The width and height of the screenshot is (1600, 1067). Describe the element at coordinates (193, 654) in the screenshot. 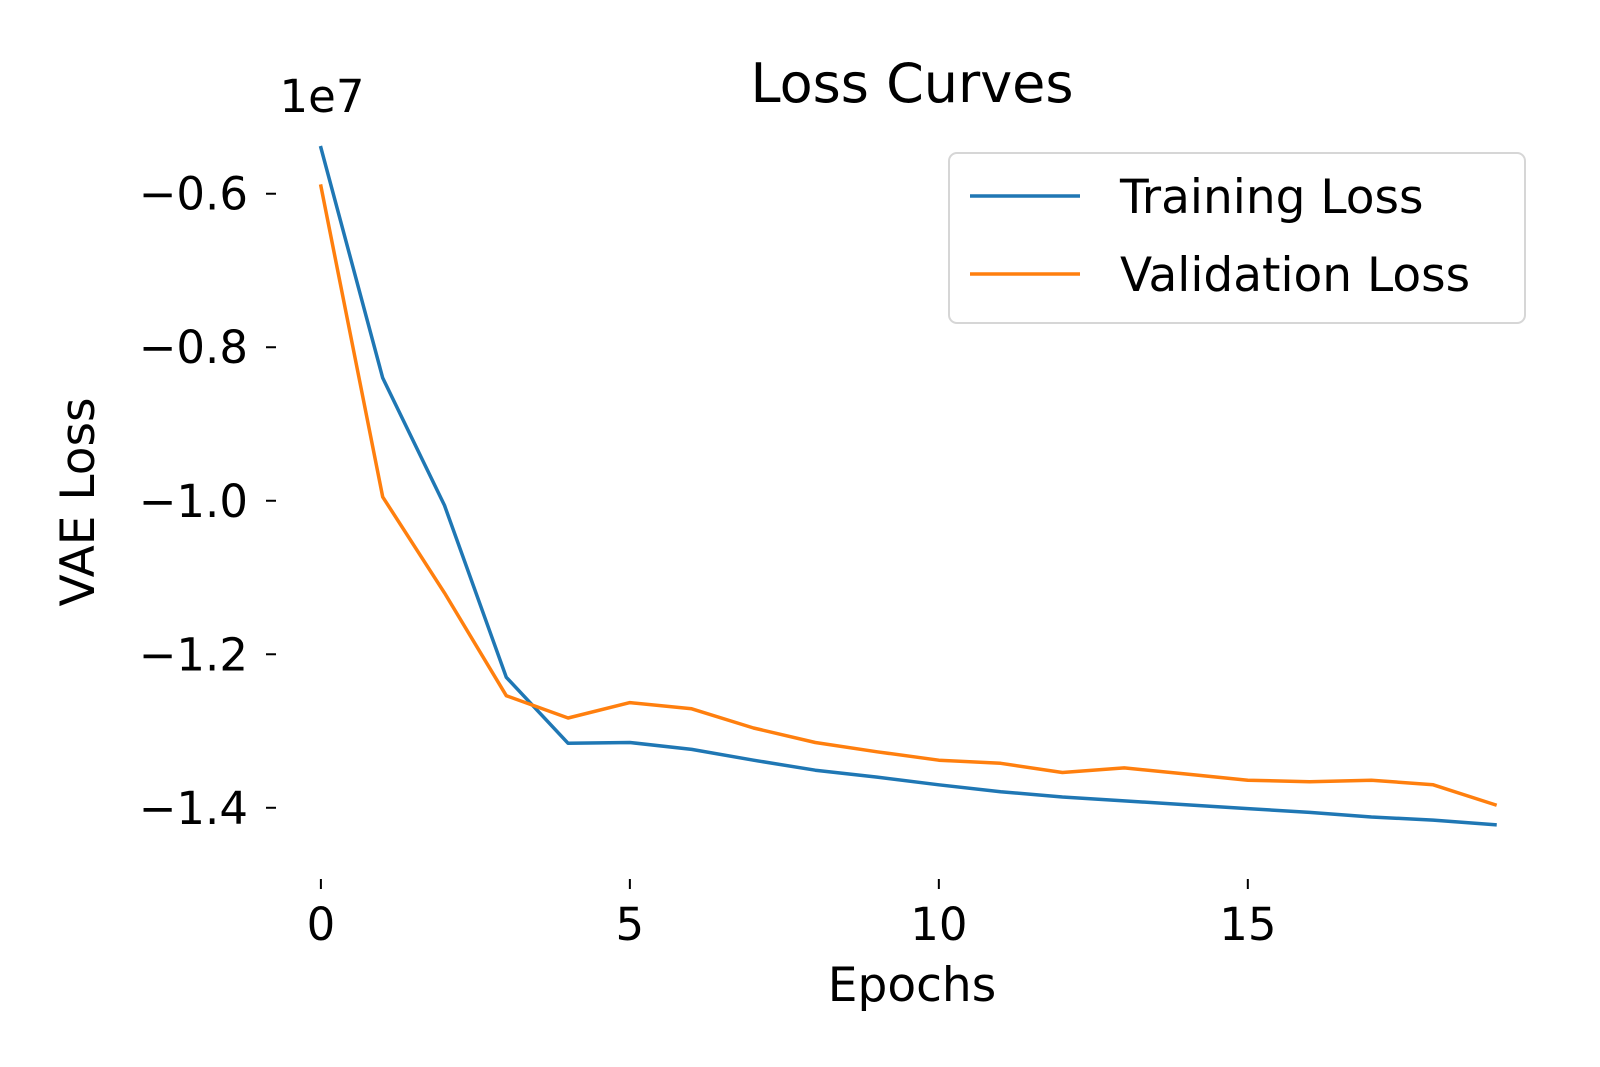

I see `y-tick-label: −1.2` at that location.